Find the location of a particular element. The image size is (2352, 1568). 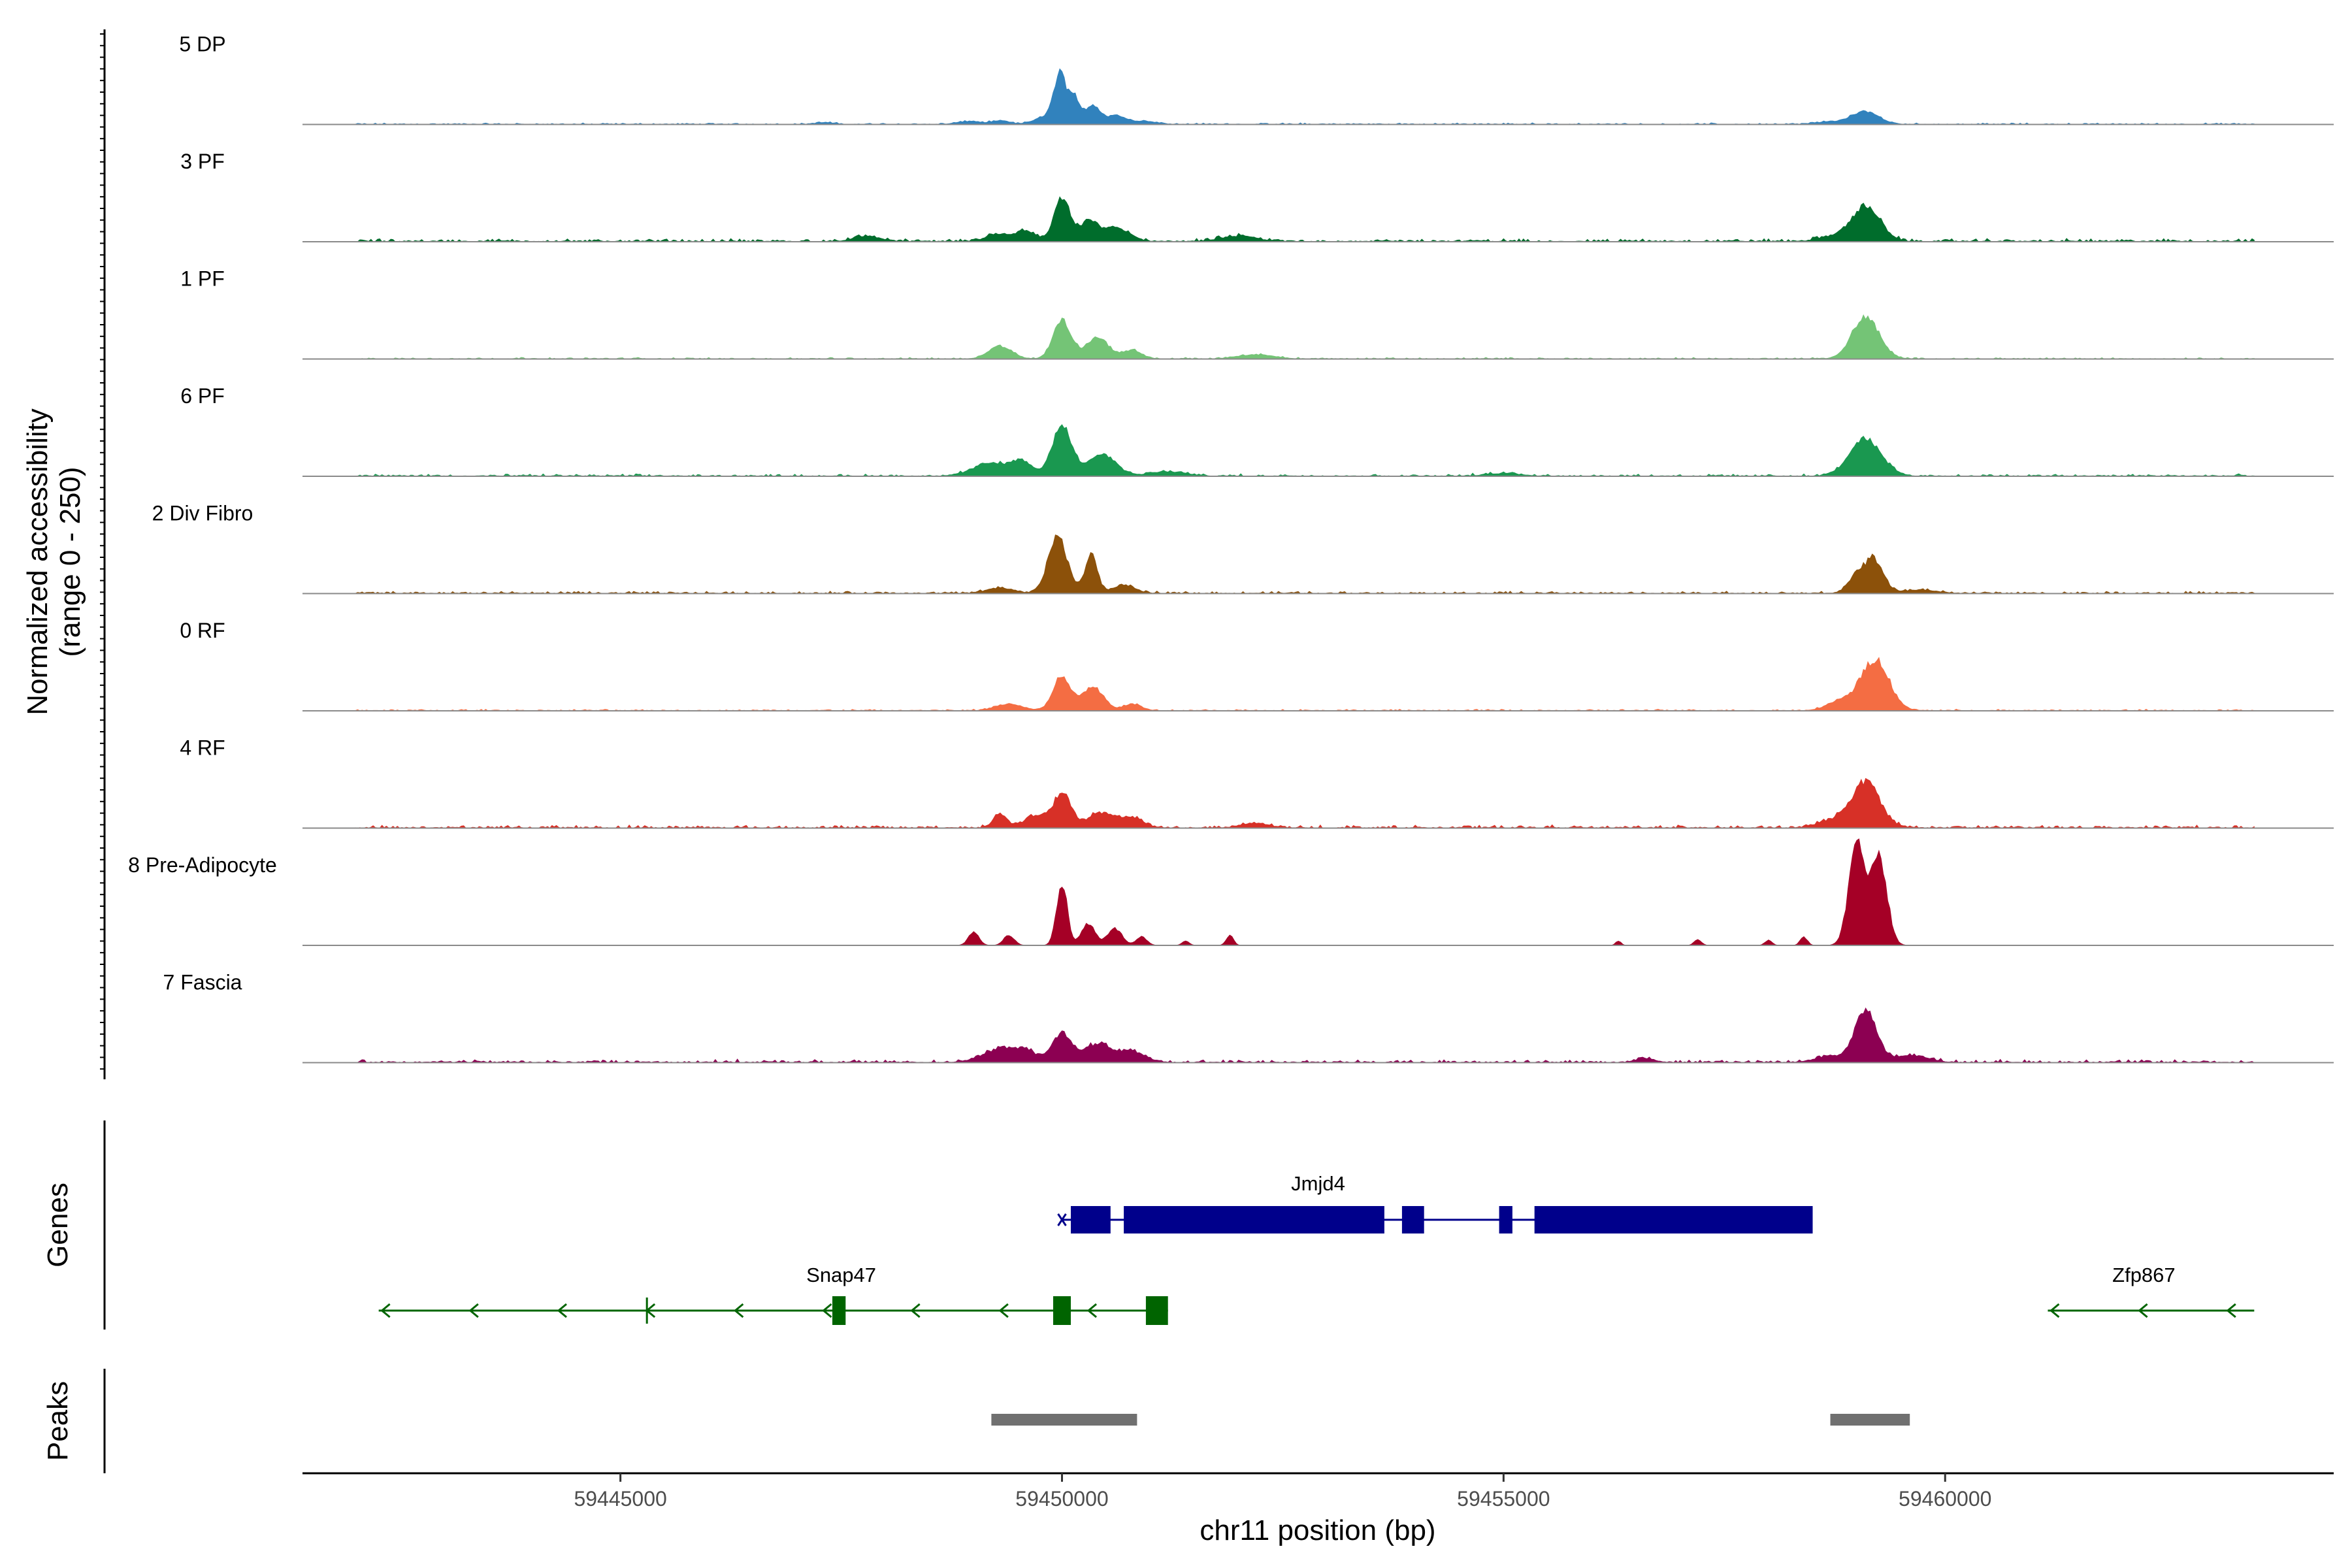

jmjd4-start-mark is located at coordinates (1062, 1219).